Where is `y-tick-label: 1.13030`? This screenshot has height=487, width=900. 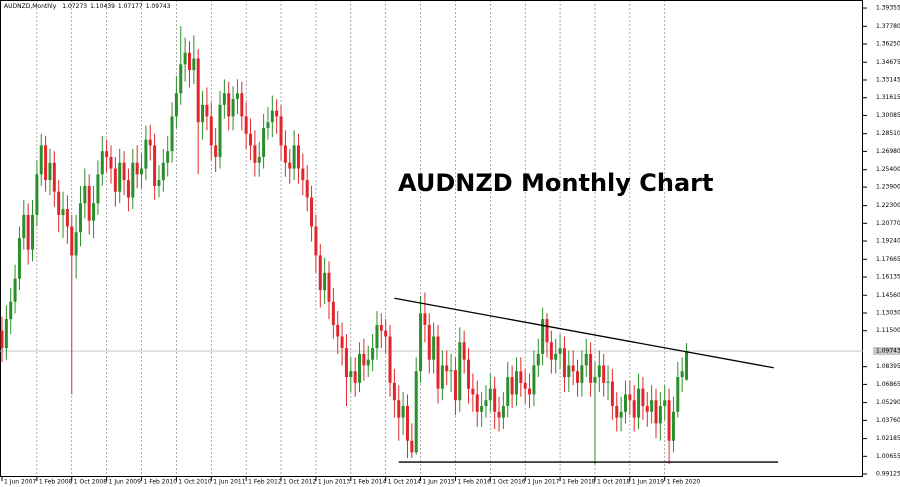 y-tick-label: 1.13030 is located at coordinates (888, 312).